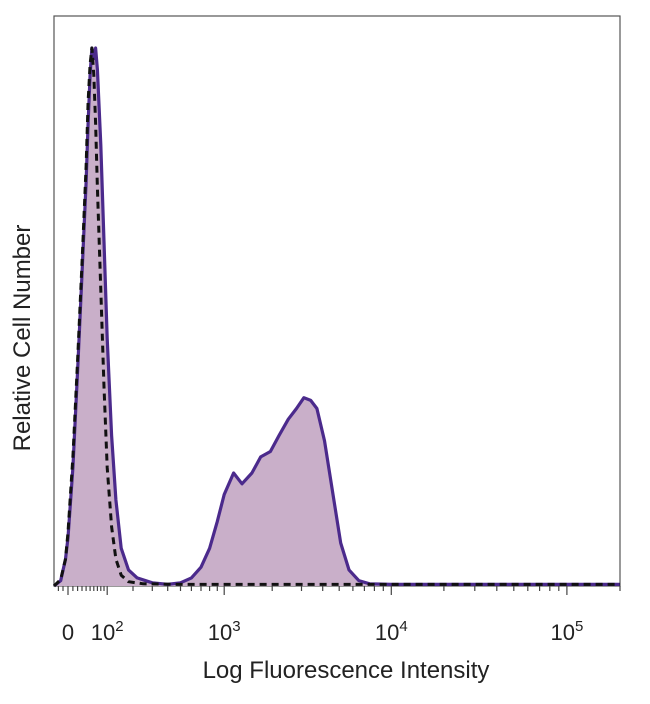 The image size is (650, 704). What do you see at coordinates (579, 626) in the screenshot?
I see `x-tick-label-exponent: 5` at bounding box center [579, 626].